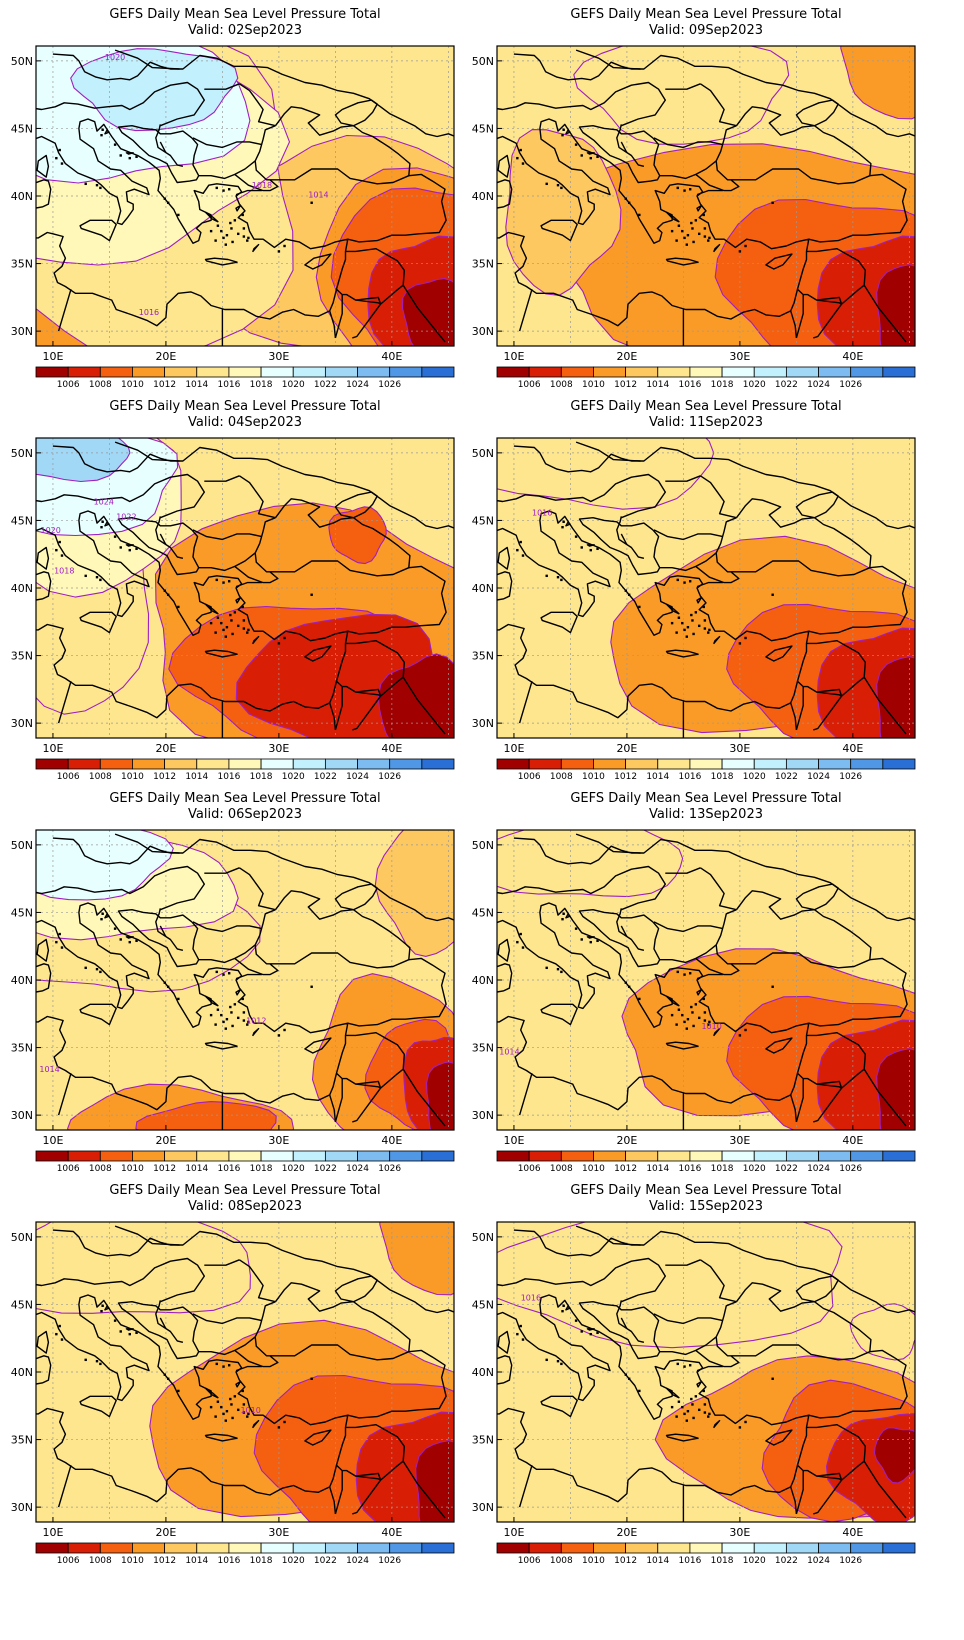  Describe the element at coordinates (293, 385) in the screenshot. I see `colorbar-label: 1020` at that location.